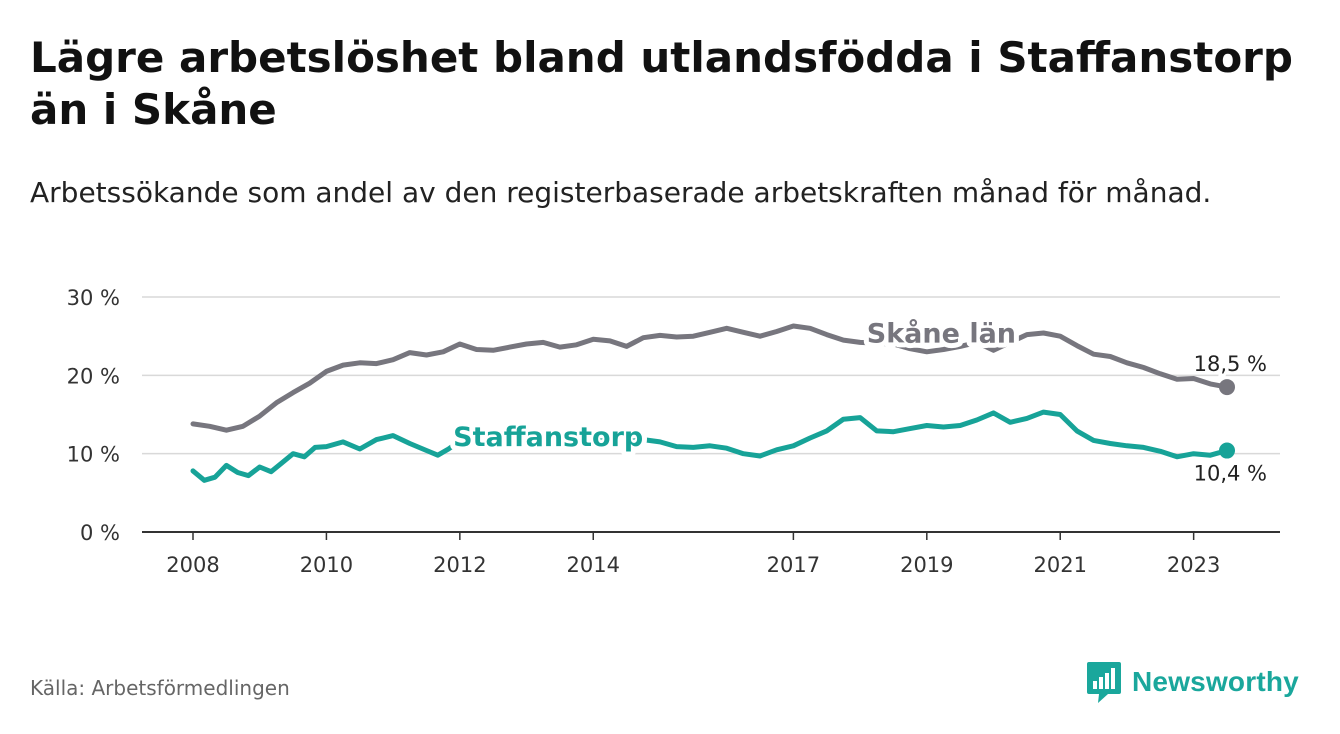 This screenshot has height=734, width=1340. Describe the element at coordinates (459, 565) in the screenshot. I see `x-tick-label: 2012` at that location.